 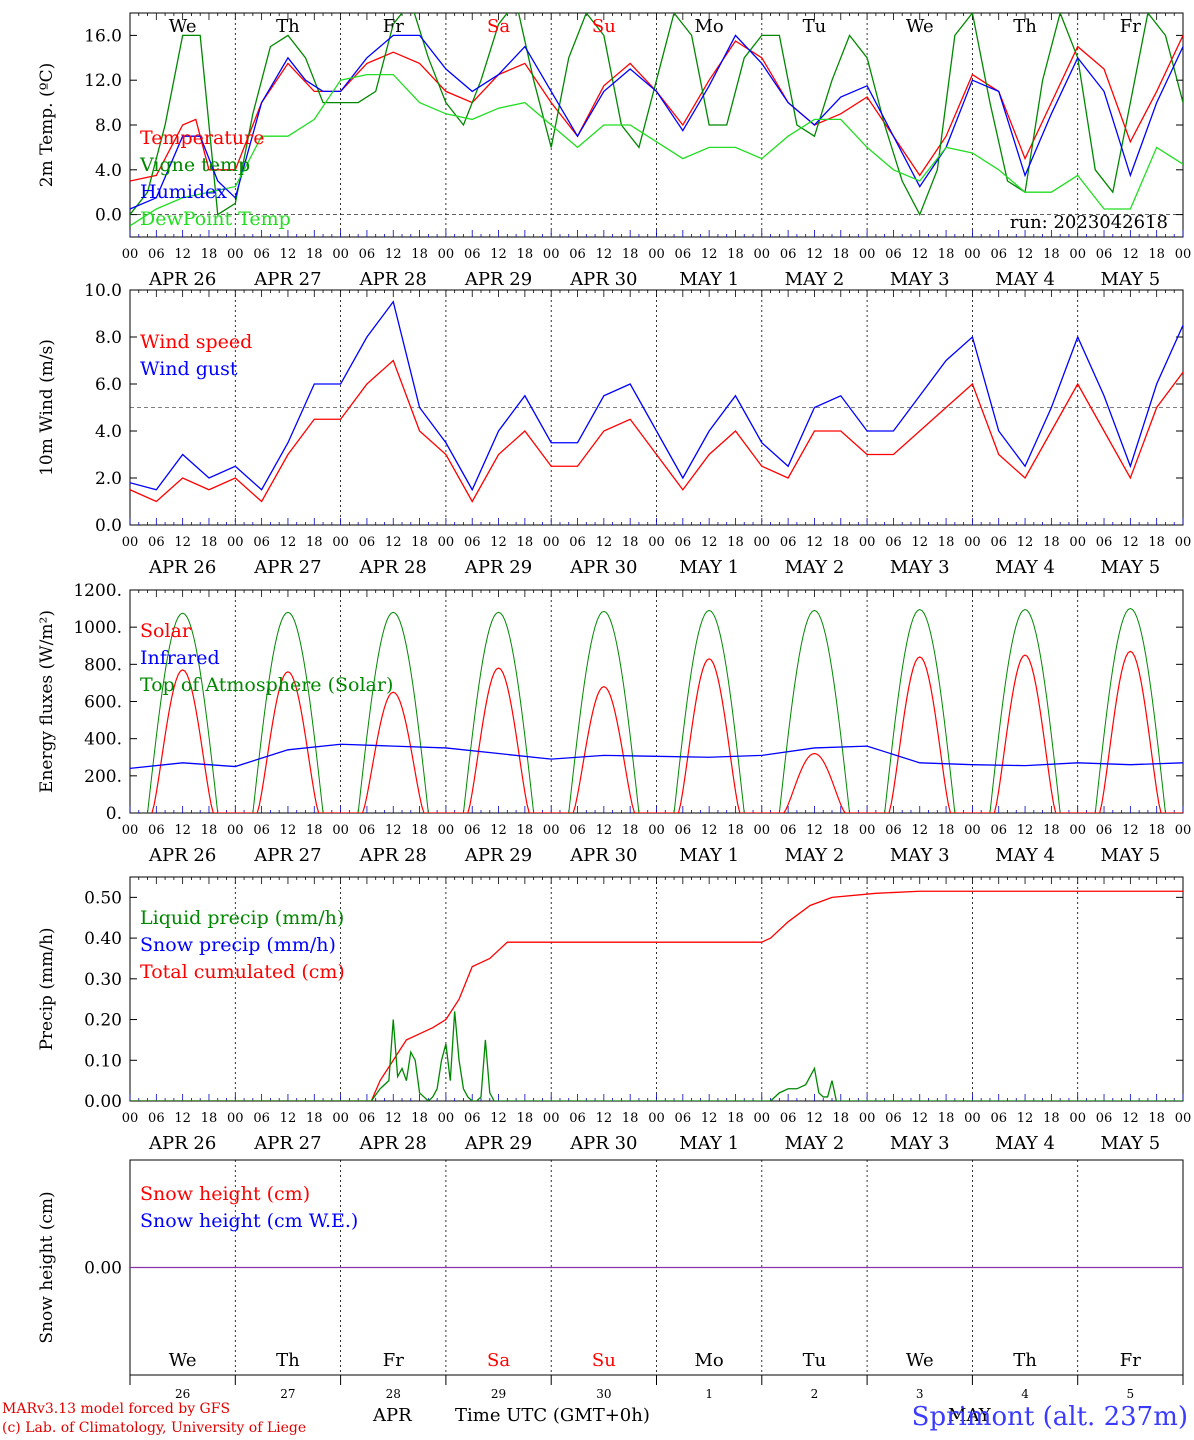 I want to click on series-group, so click(x=656, y=710).